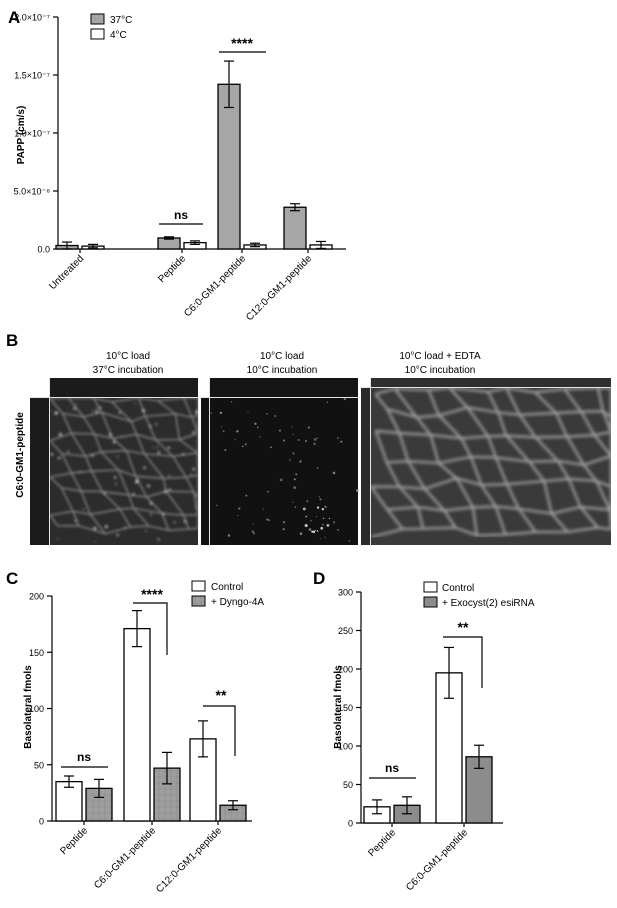 The height and width of the screenshot is (908, 617). I want to click on legend-a-label-37c: 37°C, so click(121, 20).